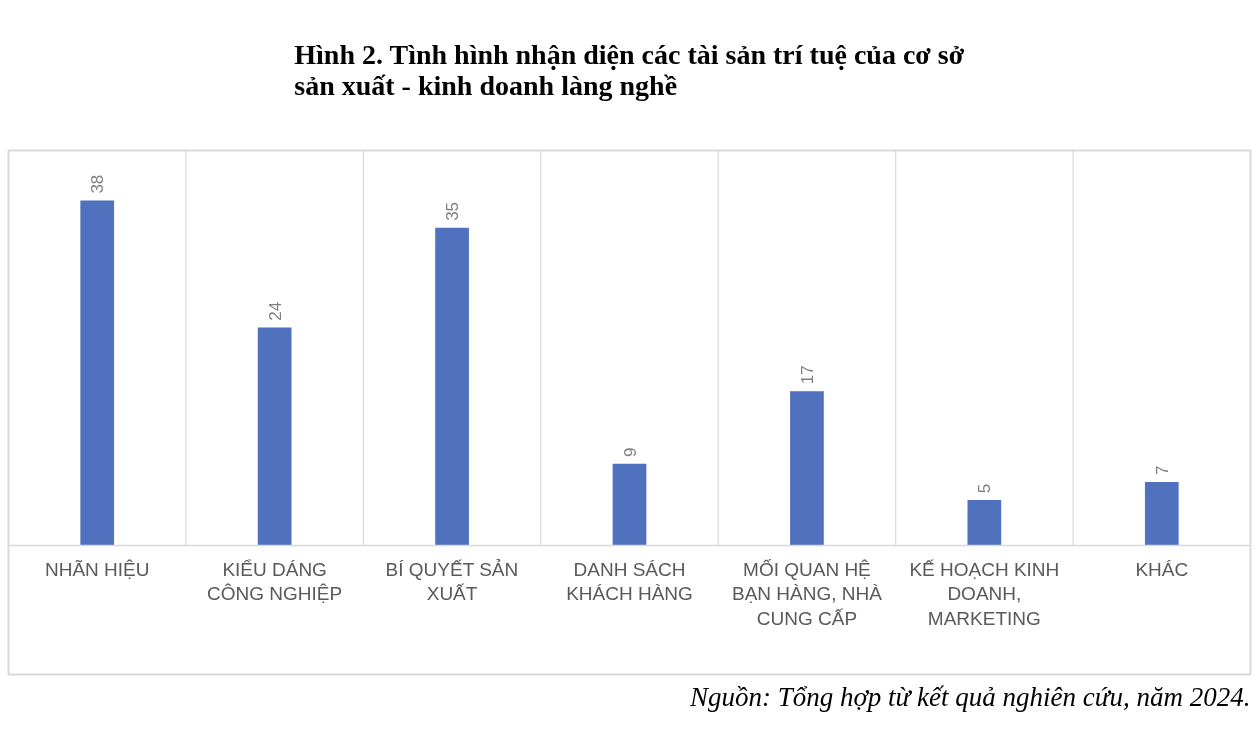 This screenshot has height=734, width=1258. I want to click on x-tick-label: KHÁC, so click(1162, 570).